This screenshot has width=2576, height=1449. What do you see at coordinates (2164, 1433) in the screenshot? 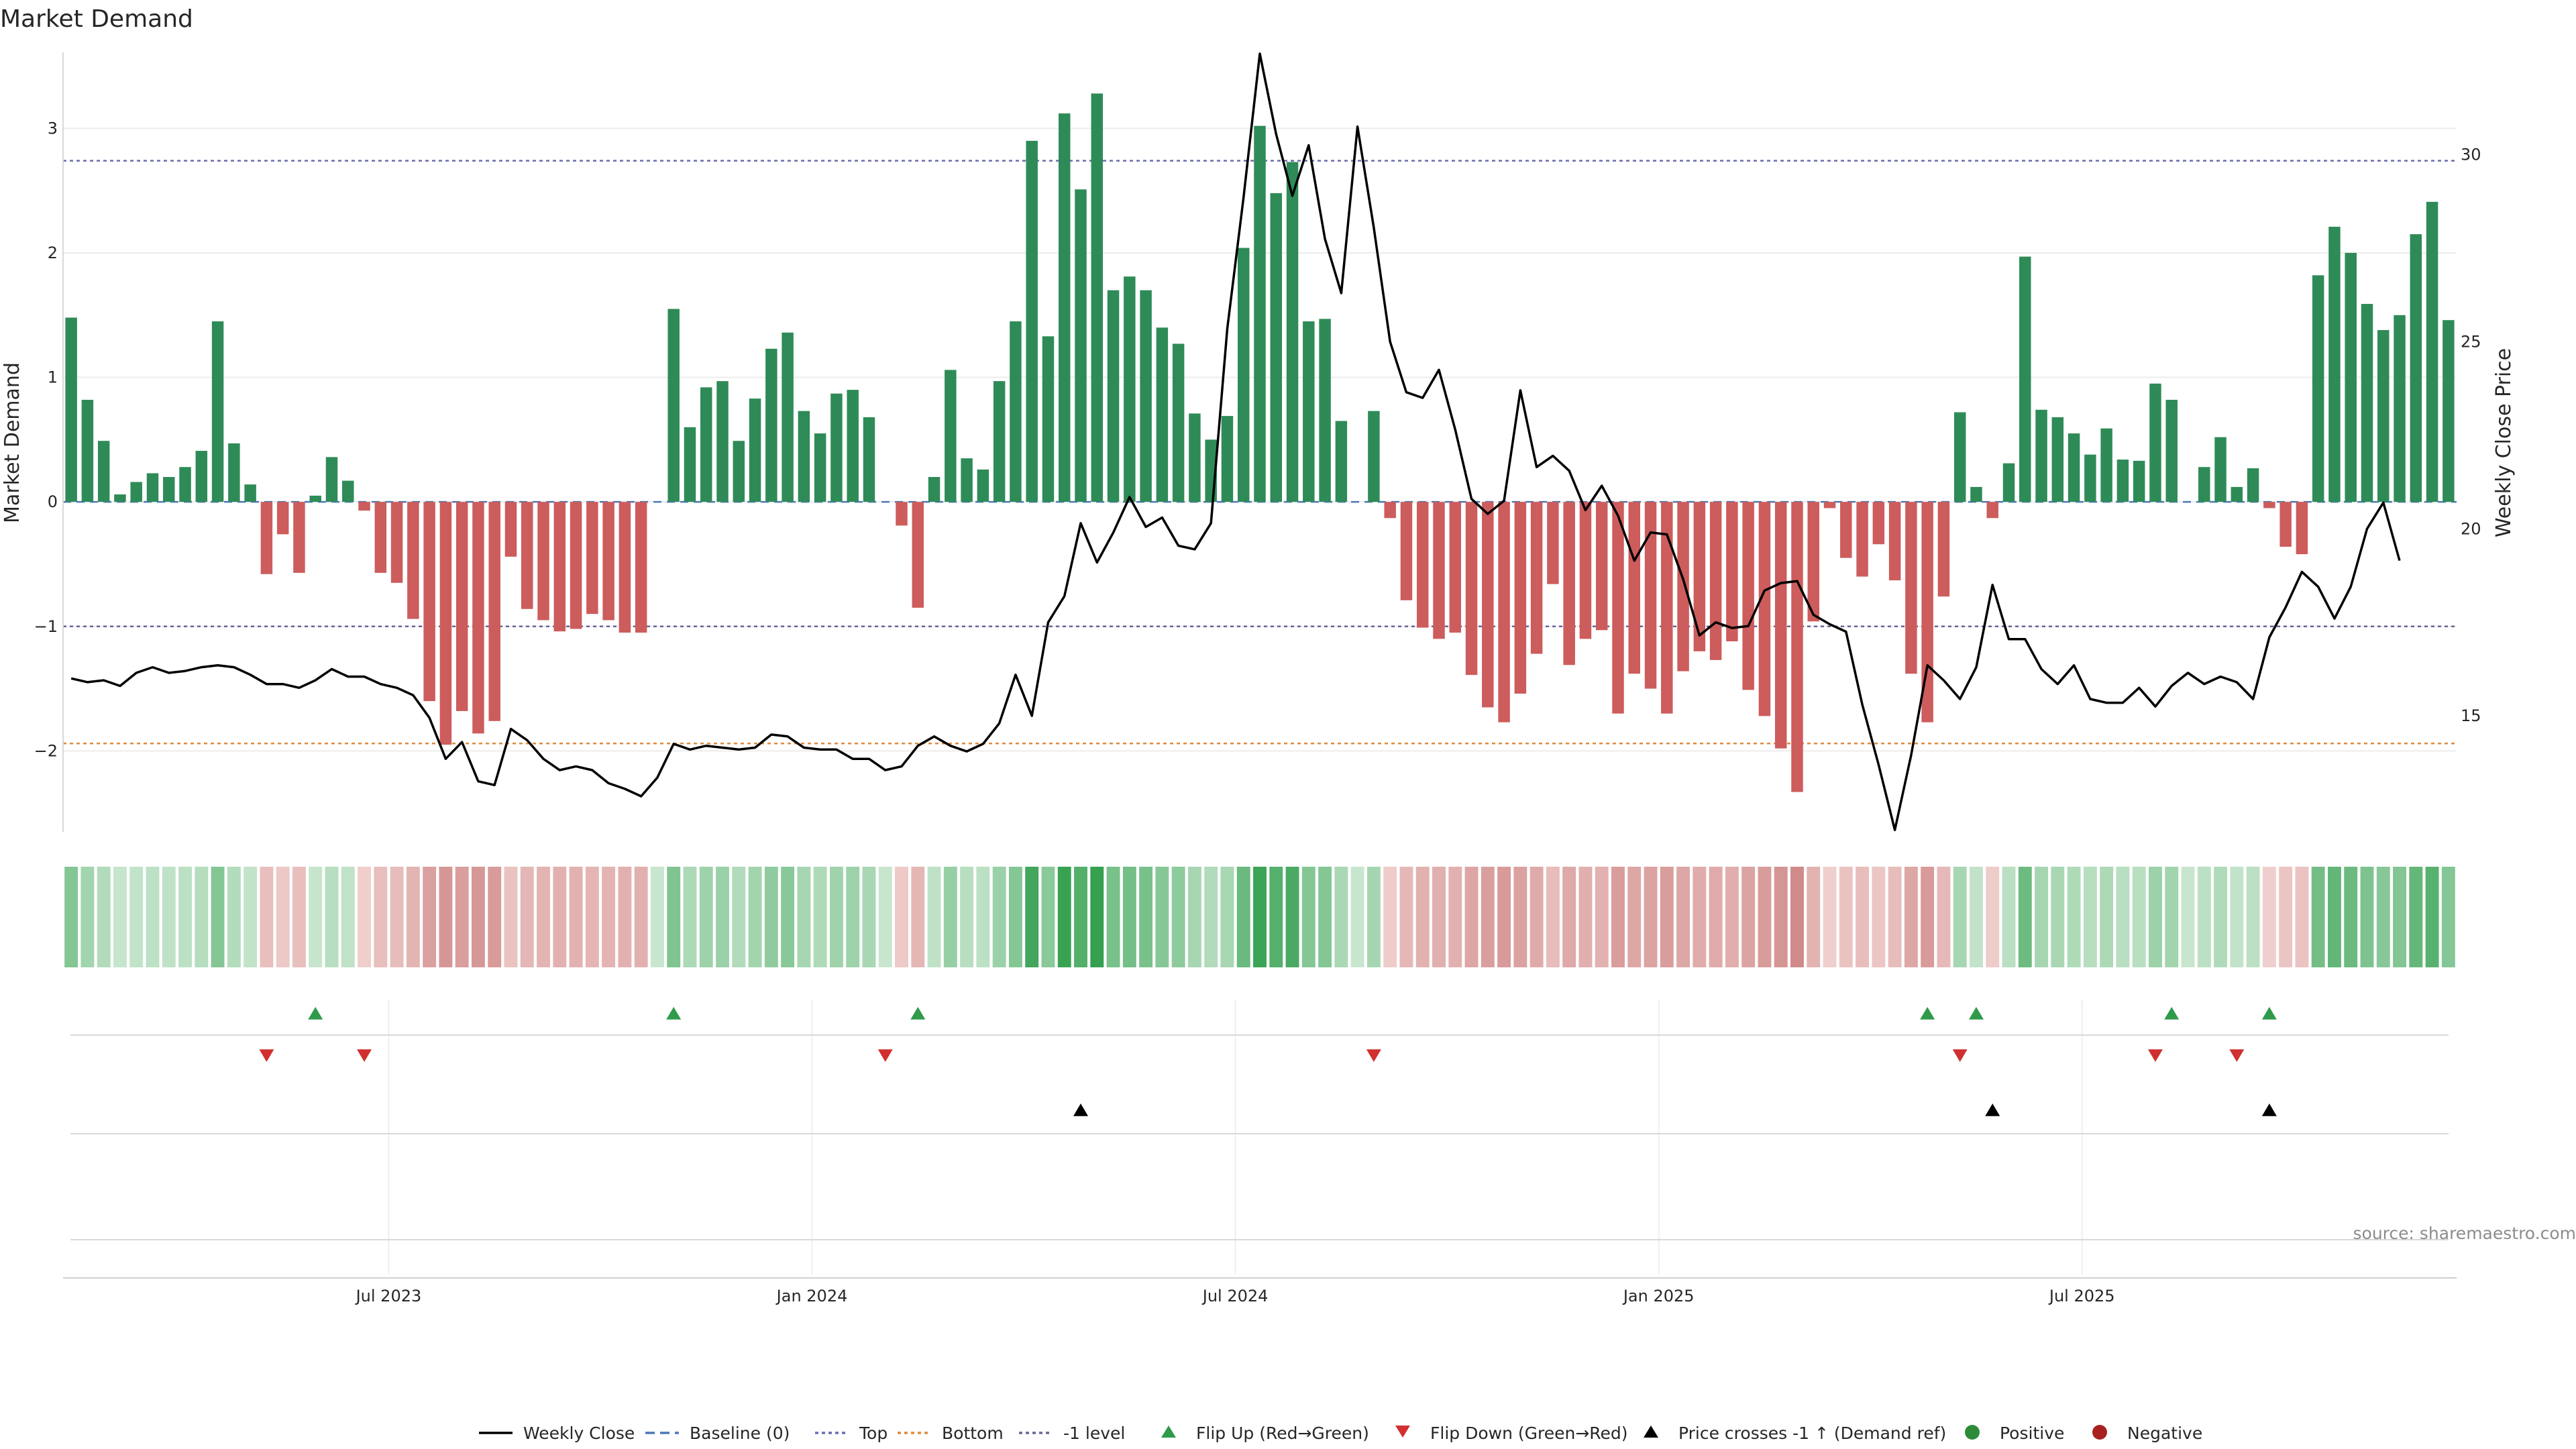
I see `legend-label: Negative` at bounding box center [2164, 1433].